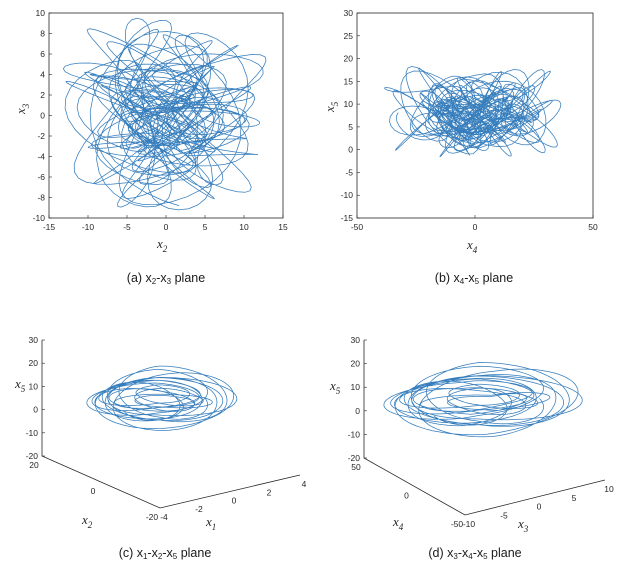 Image resolution: width=639 pixels, height=576 pixels. Describe the element at coordinates (475, 553) in the screenshot. I see `caption-d: (d) x3-x4-x5 plane` at that location.